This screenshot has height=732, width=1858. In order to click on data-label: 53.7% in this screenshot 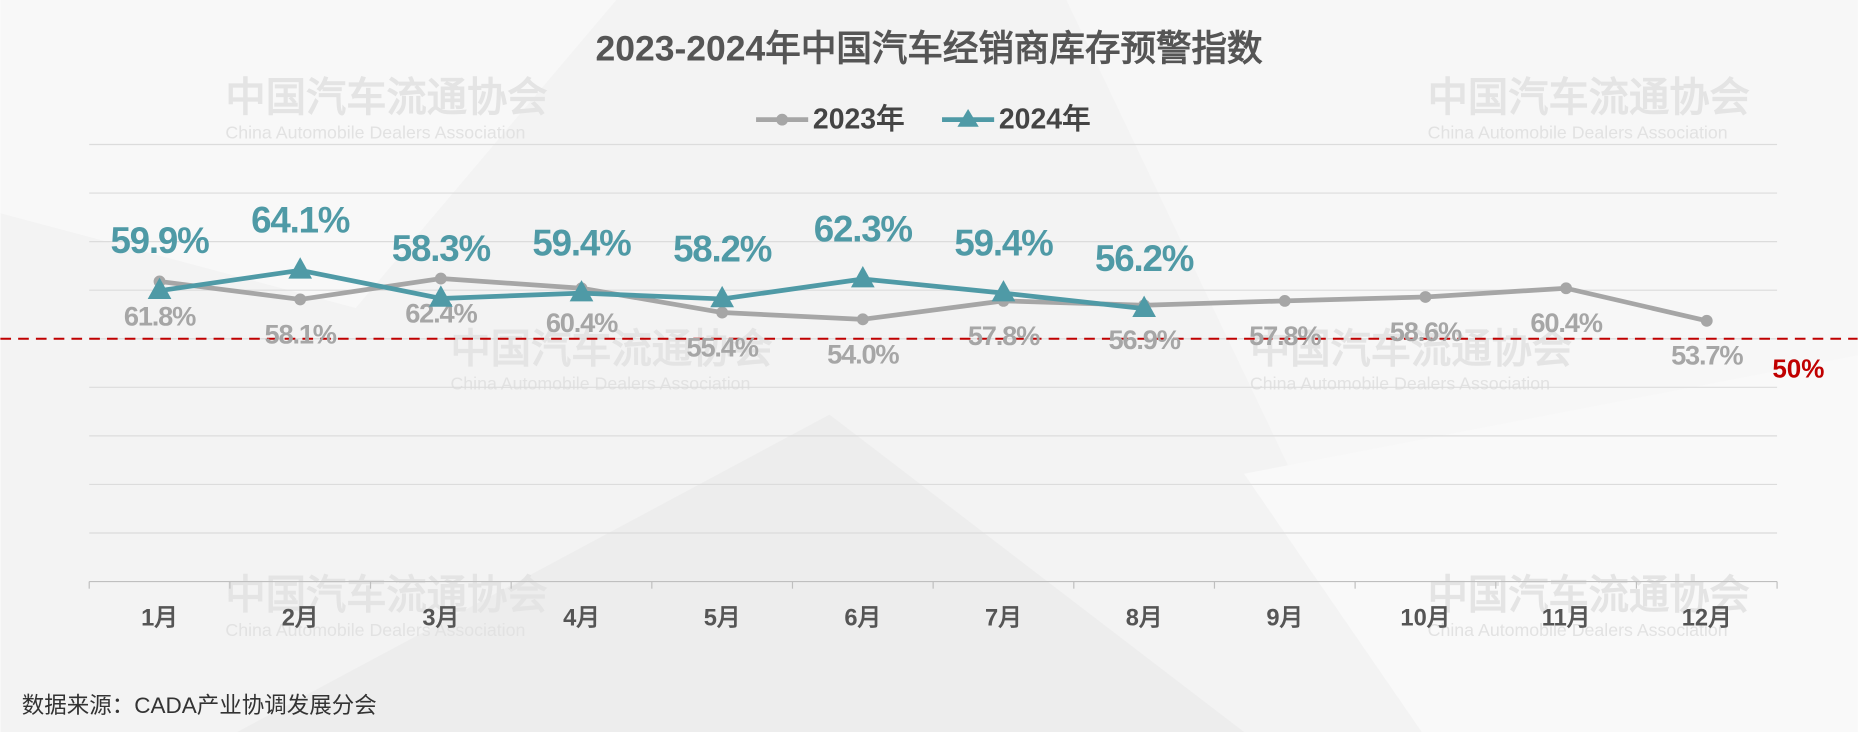, I will do `click(1707, 355)`.